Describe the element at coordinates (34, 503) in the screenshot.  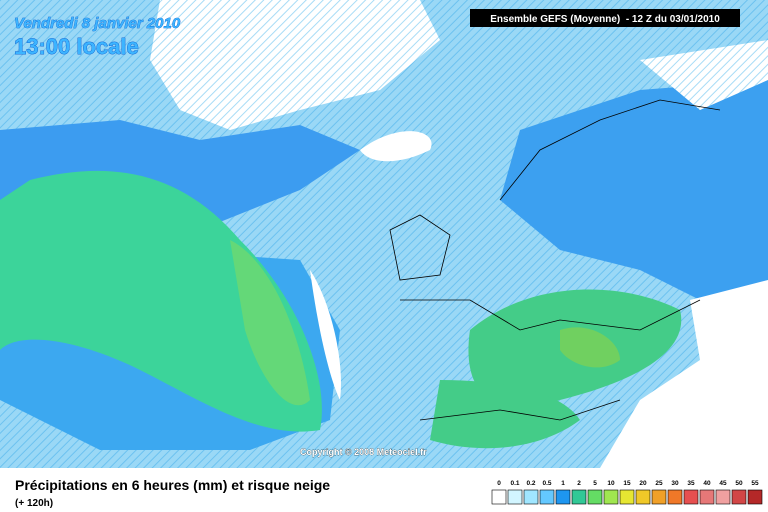
I see `caption-lead: (+ 120h)` at that location.